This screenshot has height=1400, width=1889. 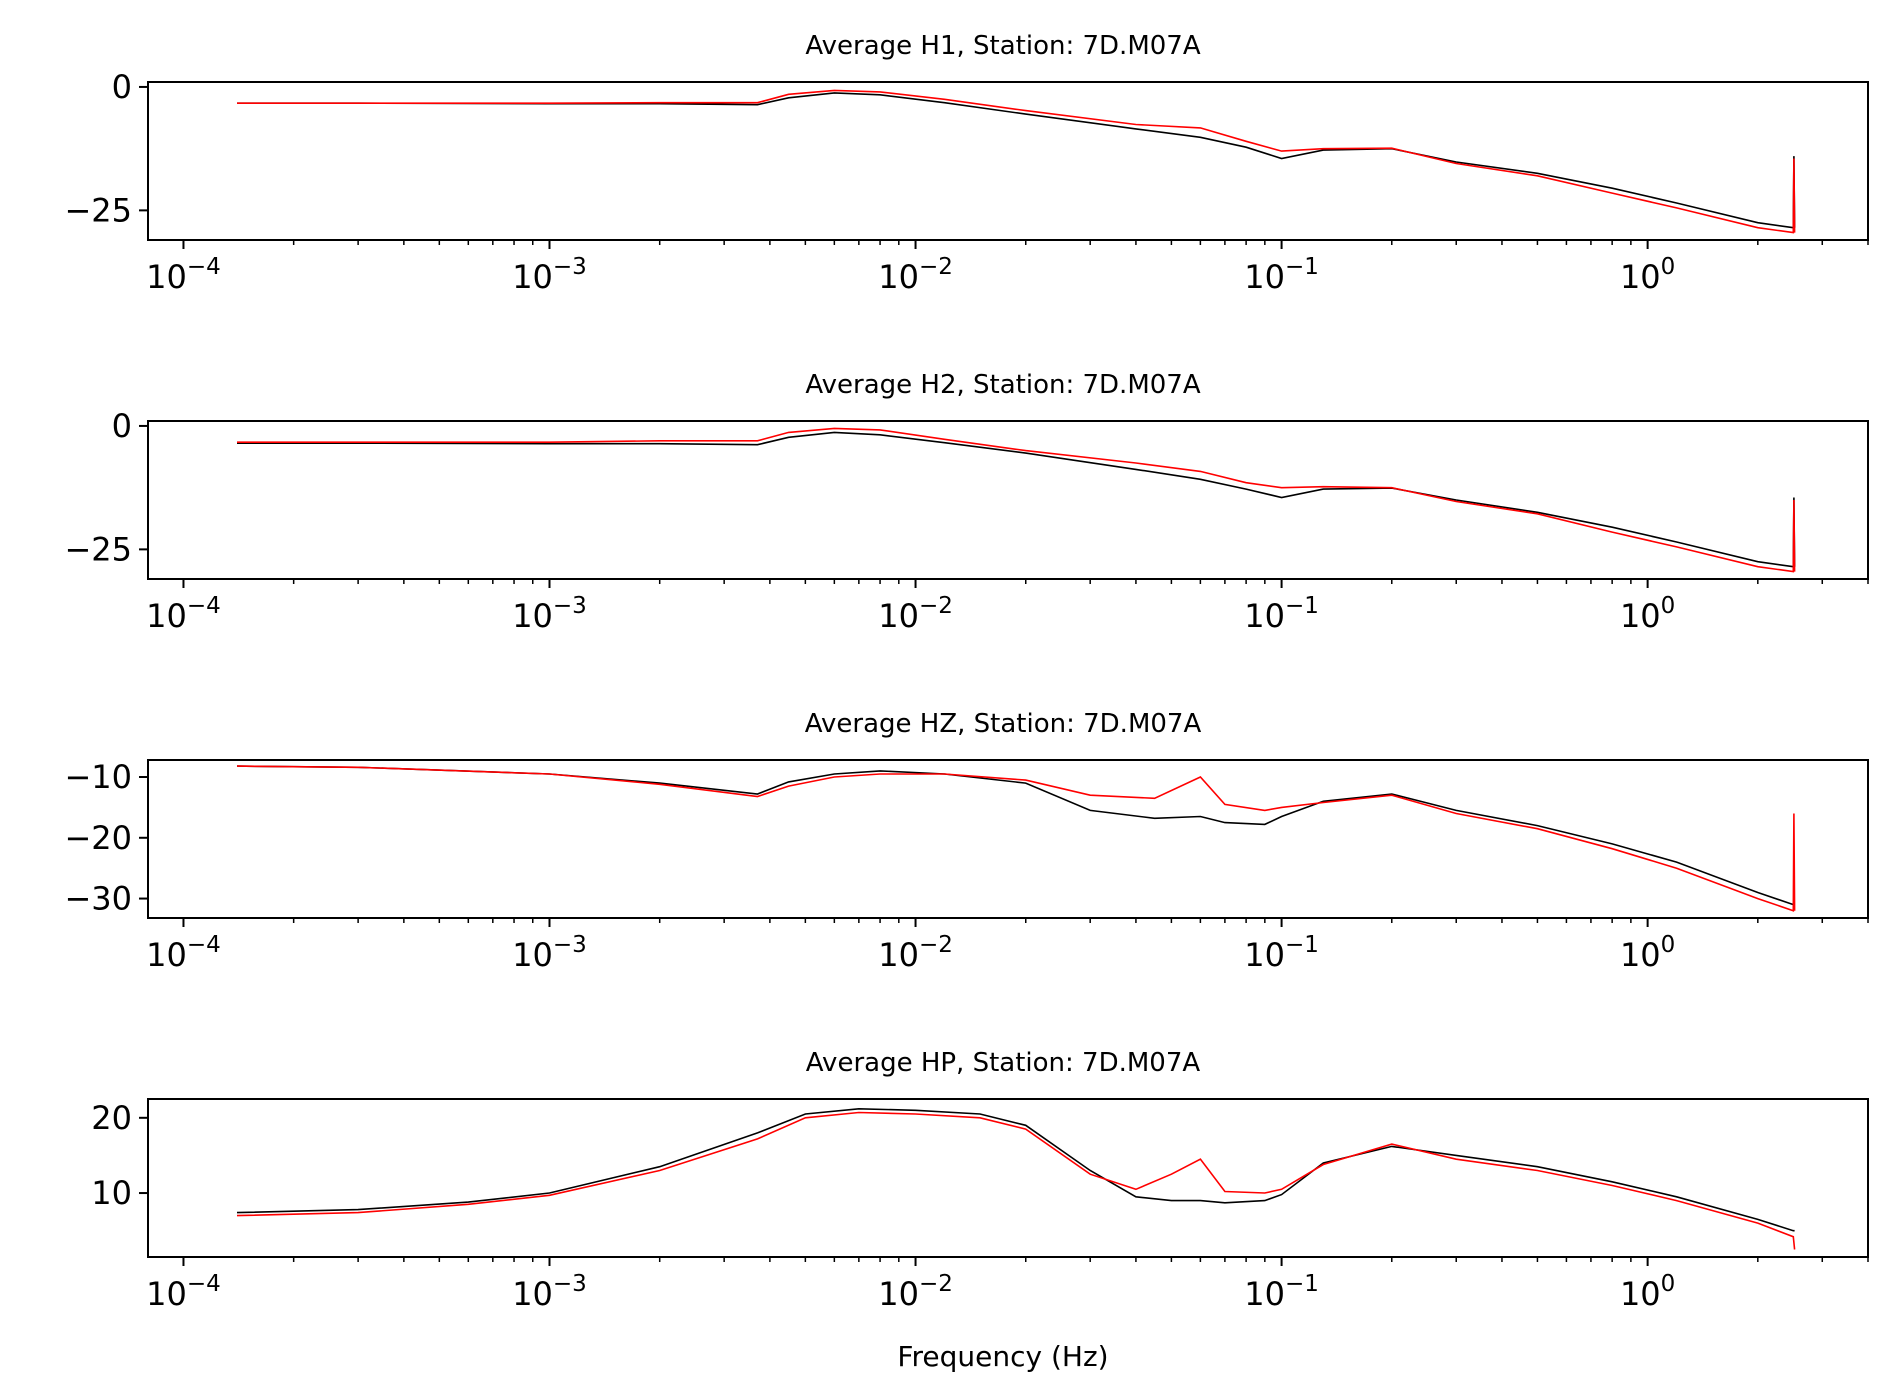 What do you see at coordinates (1002, 1356) in the screenshot?
I see `x-axis-label: Frequency (Hz)` at bounding box center [1002, 1356].